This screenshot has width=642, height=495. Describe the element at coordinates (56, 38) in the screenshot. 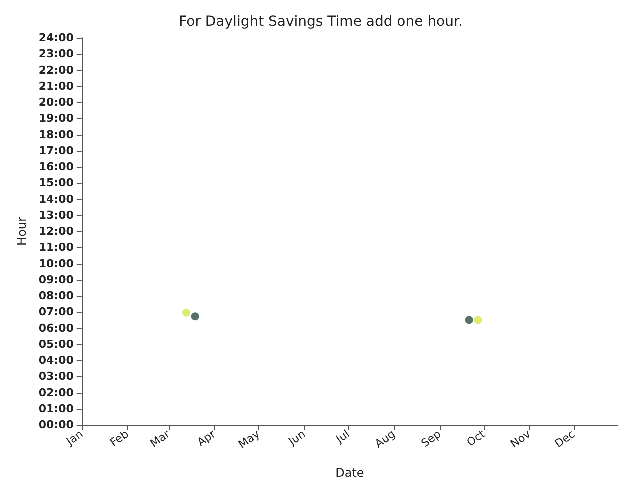

I see `y-tick-label: 24:00` at that location.